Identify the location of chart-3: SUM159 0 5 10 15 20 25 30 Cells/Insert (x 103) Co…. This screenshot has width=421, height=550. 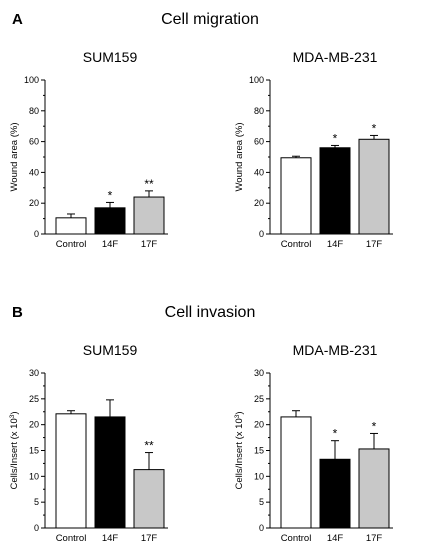
(88, 443).